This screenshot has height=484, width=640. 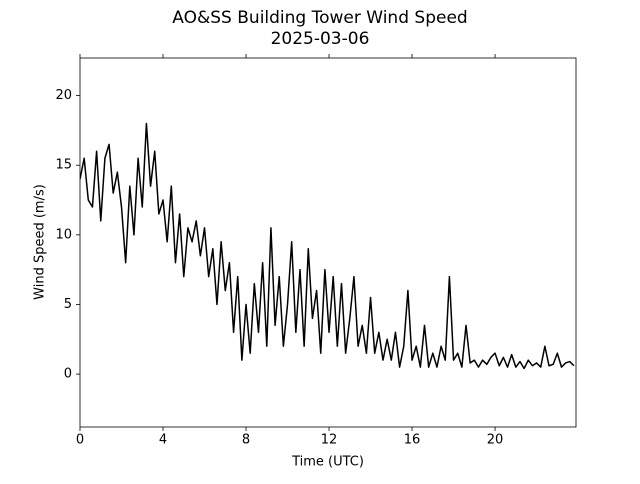 I want to click on y-tick-label: 20, so click(x=63, y=95).